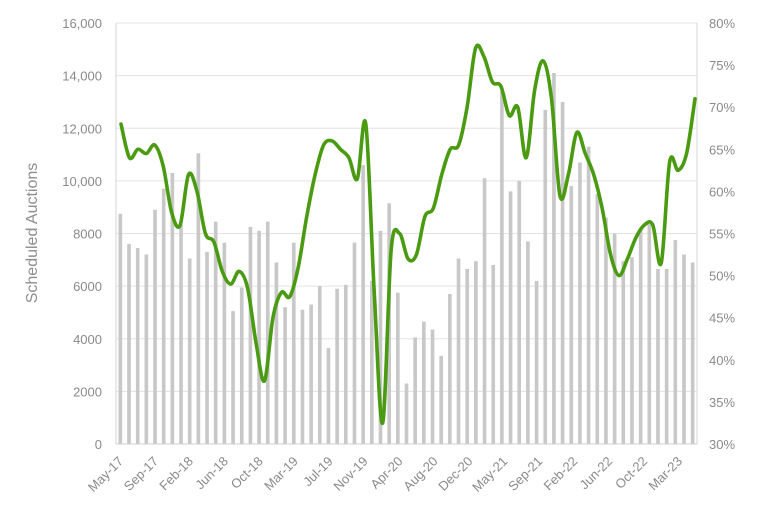  Describe the element at coordinates (82, 23) in the screenshot. I see `y-tick-label: 16,000` at that location.